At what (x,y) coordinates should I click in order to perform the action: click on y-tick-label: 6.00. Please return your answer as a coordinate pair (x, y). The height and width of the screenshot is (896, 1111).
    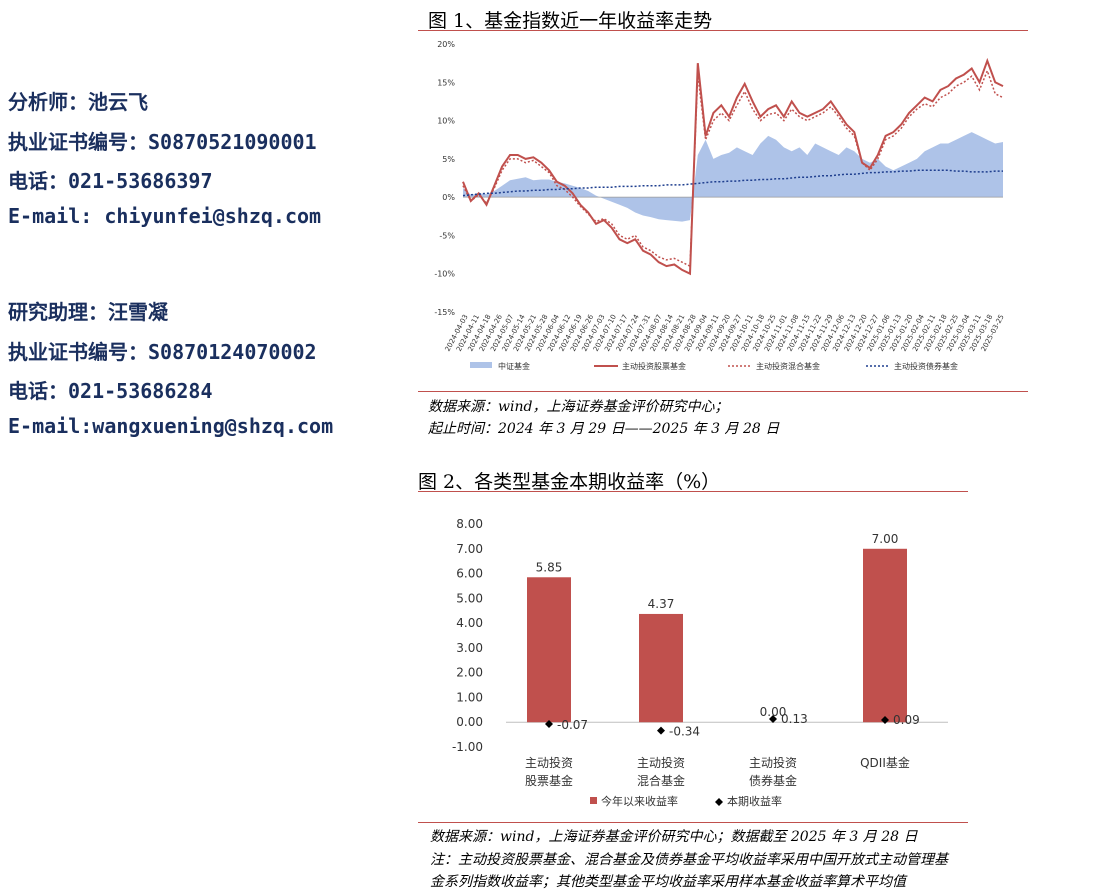
    Looking at the image, I should click on (469, 574).